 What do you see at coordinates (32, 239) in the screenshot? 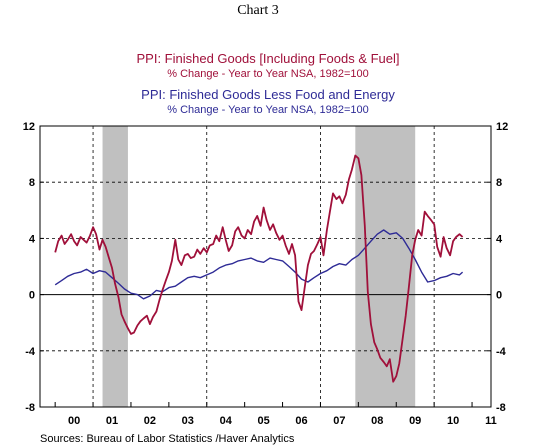
I see `y-tick-label-left: 4` at bounding box center [32, 239].